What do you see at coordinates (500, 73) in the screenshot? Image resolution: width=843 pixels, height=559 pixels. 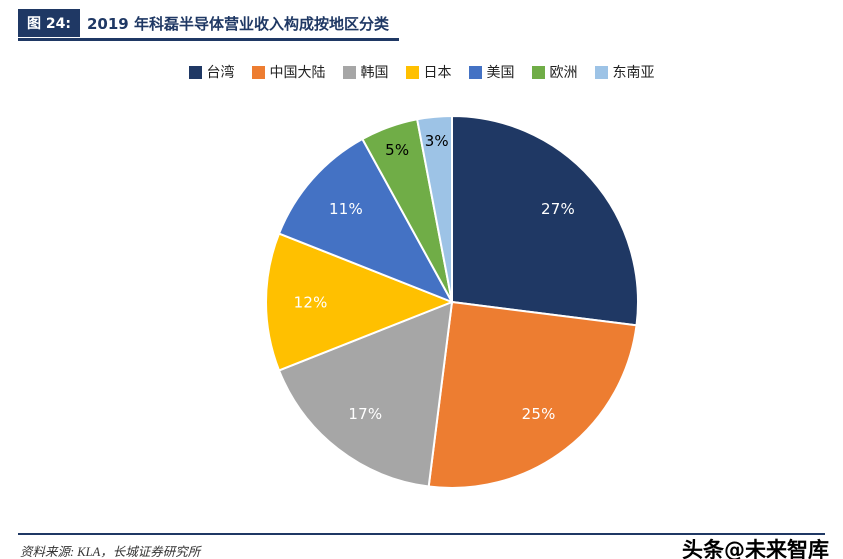 I see `legend-label: 美国` at bounding box center [500, 73].